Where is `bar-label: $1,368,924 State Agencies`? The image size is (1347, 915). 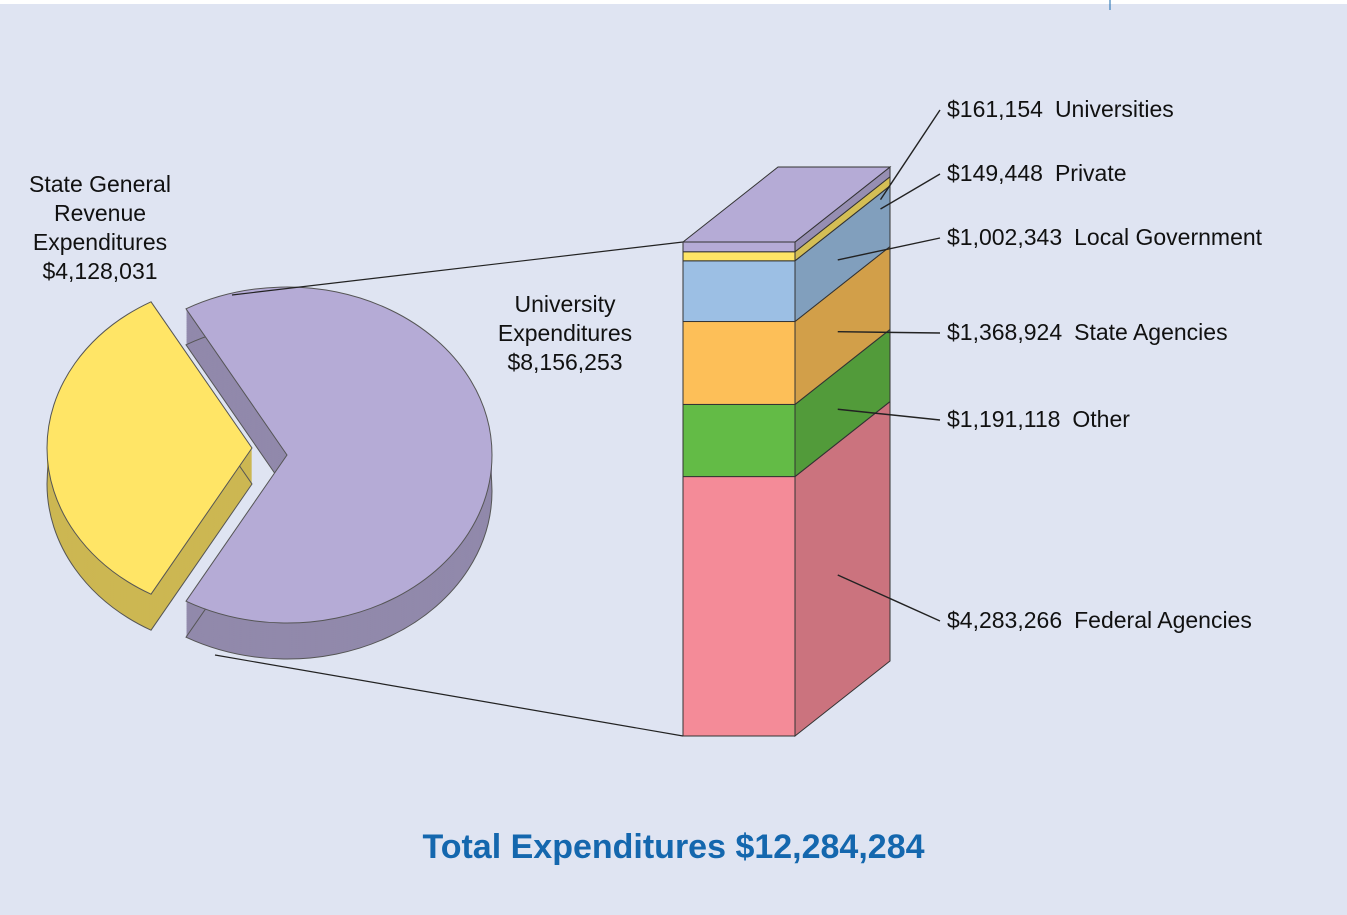 bar-label: $1,368,924 State Agencies is located at coordinates (1093, 332).